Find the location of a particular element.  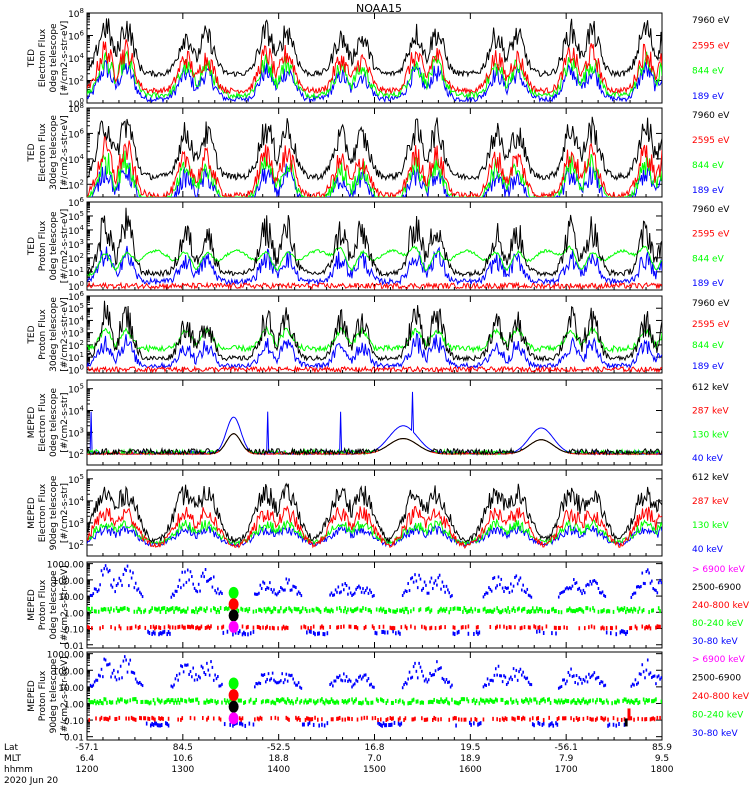

y-axis-label-line: 90deg telescope is located at coordinates (54, 695).